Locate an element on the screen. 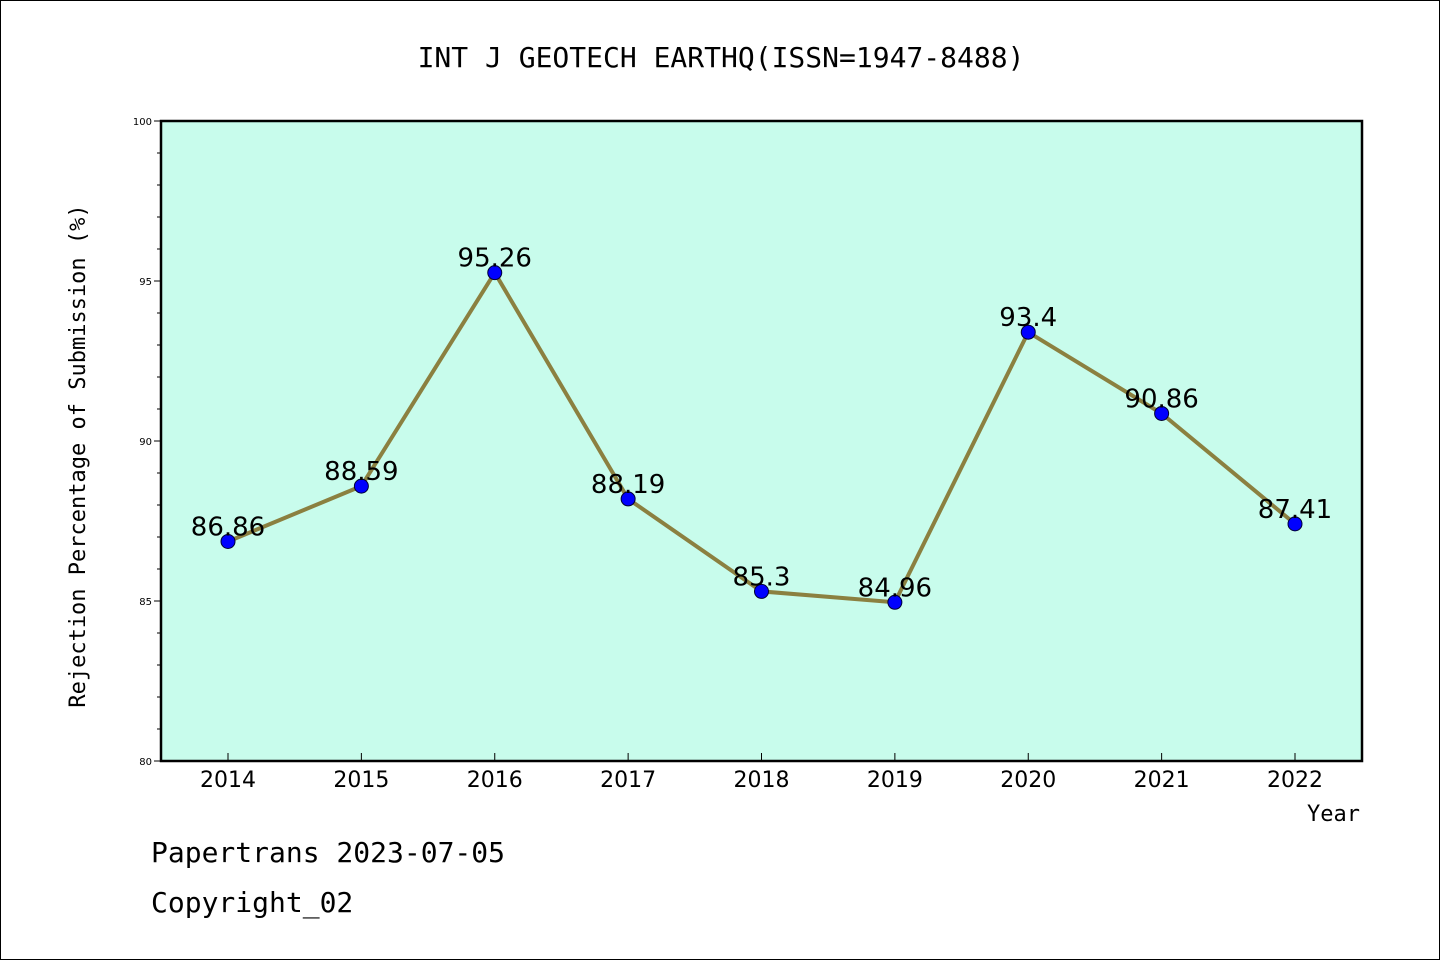 The height and width of the screenshot is (961, 1440). y-tick-label: 80 is located at coordinates (145, 762).